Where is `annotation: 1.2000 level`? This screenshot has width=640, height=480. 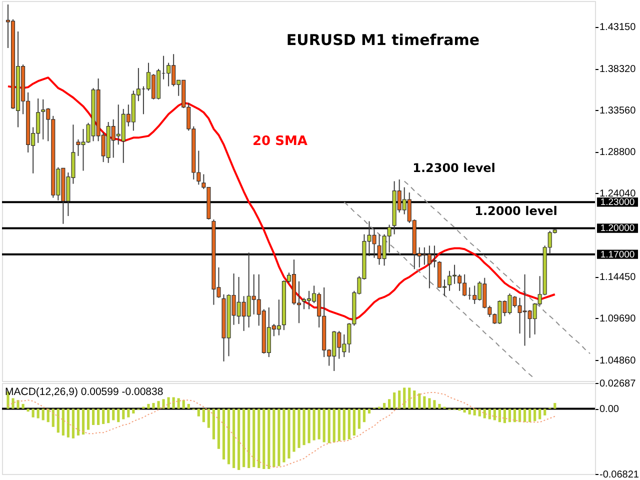 annotation: 1.2000 level is located at coordinates (516, 211).